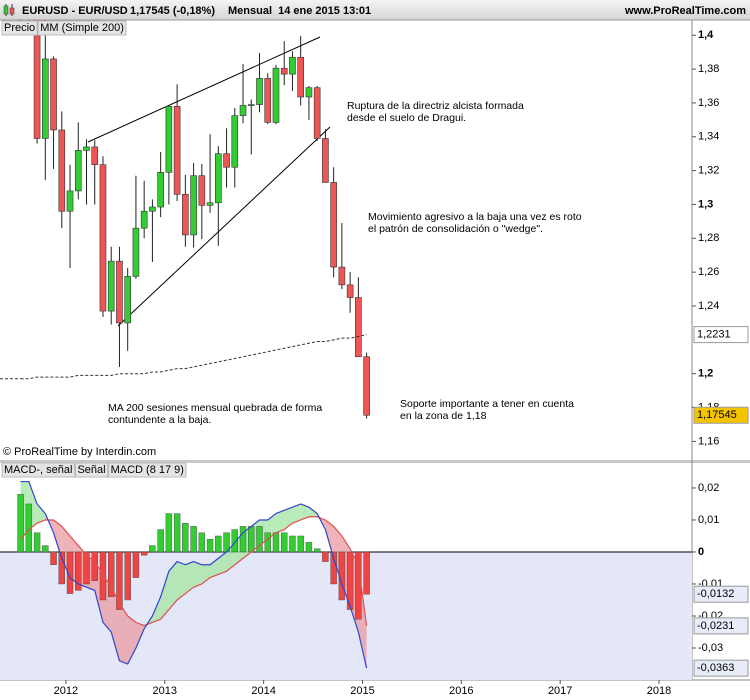  I want to click on panel-separator, so click(375, 461).